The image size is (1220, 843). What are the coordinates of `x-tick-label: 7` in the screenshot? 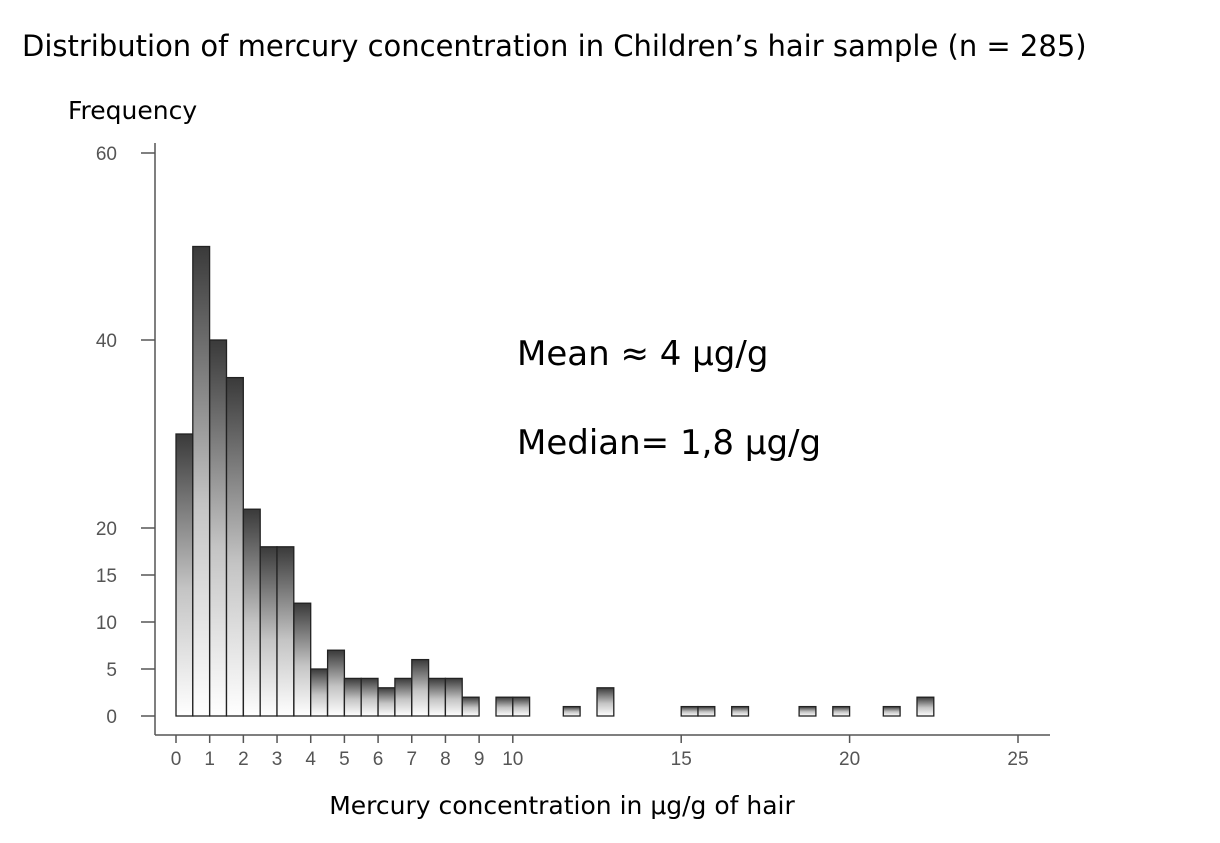 It's located at (411, 759).